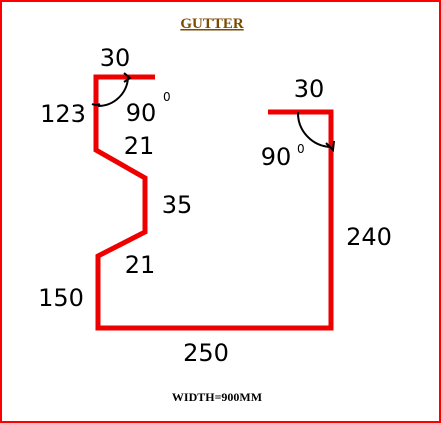  What do you see at coordinates (61, 298) in the screenshot?
I see `dim-left-wall: 150` at bounding box center [61, 298].